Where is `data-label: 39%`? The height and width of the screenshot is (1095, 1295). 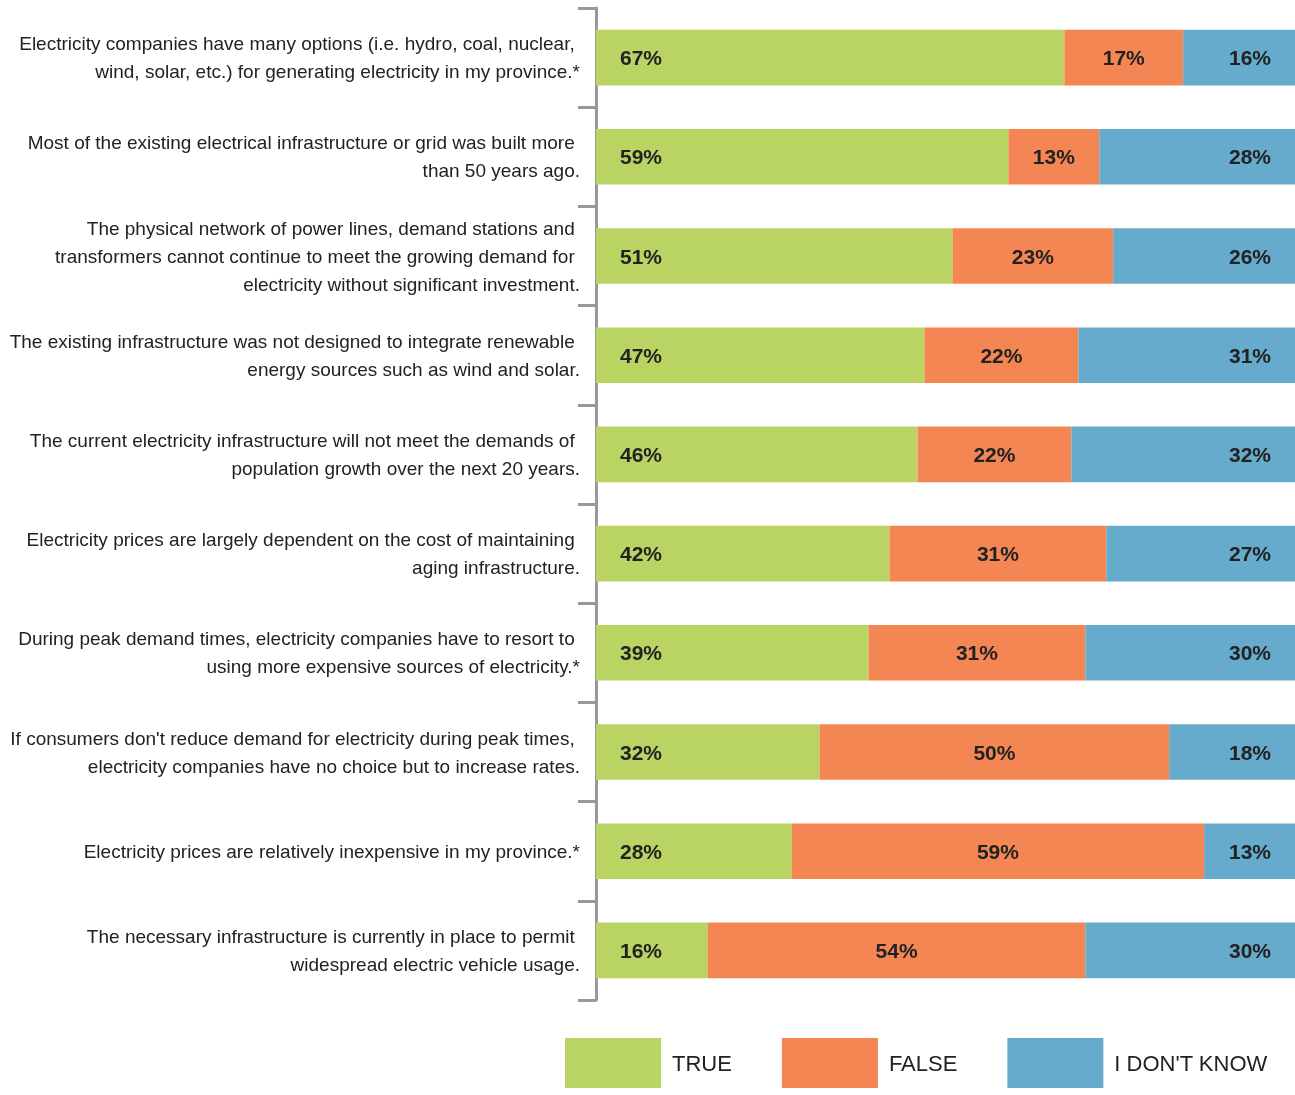 data-label: 39% is located at coordinates (641, 653).